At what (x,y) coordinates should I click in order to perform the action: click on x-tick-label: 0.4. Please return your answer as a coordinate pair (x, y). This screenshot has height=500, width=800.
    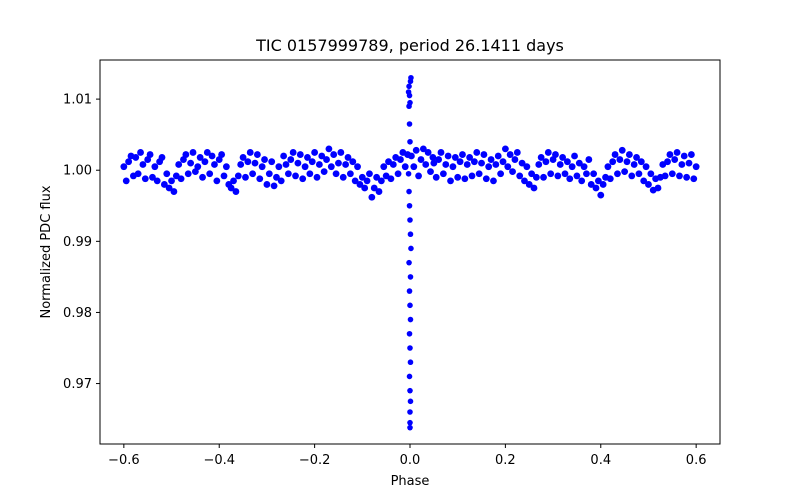
    Looking at the image, I should click on (600, 460).